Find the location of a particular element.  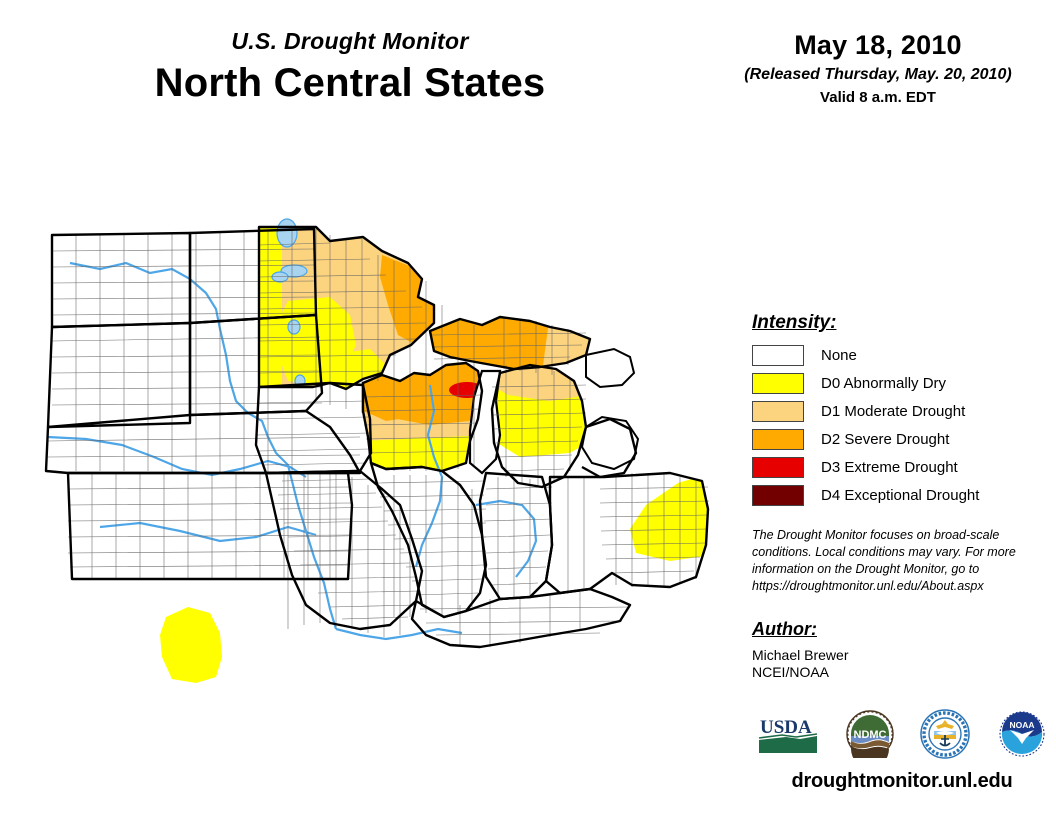

legend-item-d0: D0 Abnormally Dry is located at coordinates (900, 383).